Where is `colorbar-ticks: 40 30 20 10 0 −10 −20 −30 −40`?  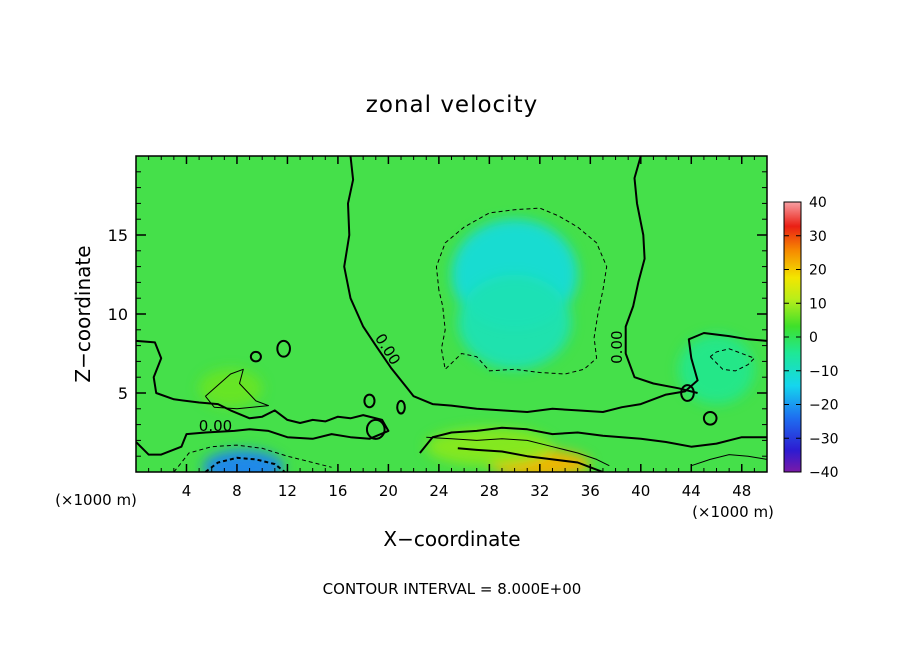
colorbar-ticks: 40 30 20 10 0 −10 −20 −30 −40 is located at coordinates (811, 338).